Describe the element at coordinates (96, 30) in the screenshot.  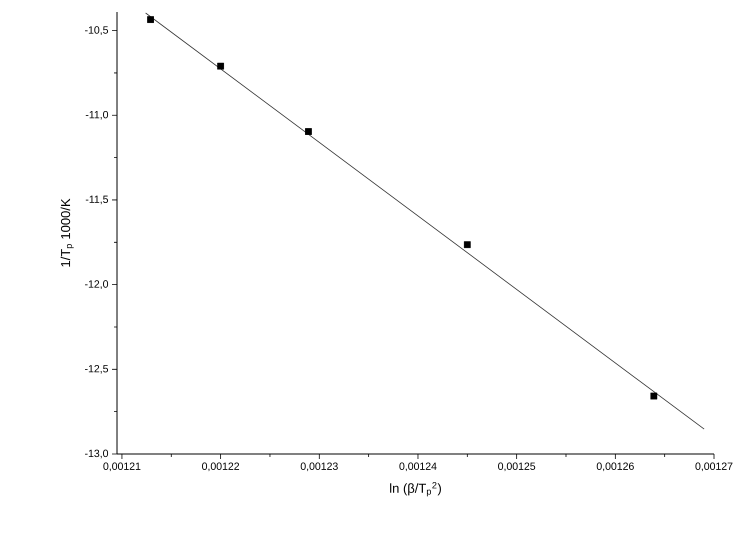
I see `y-tick-label: -10,5` at that location.